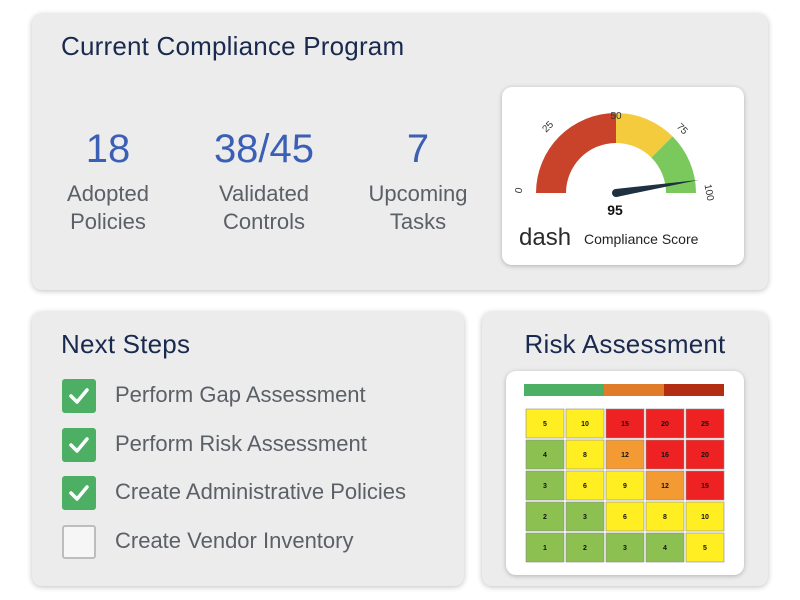 This screenshot has width=800, height=600. What do you see at coordinates (418, 149) in the screenshot?
I see `stat-value: 7` at bounding box center [418, 149].